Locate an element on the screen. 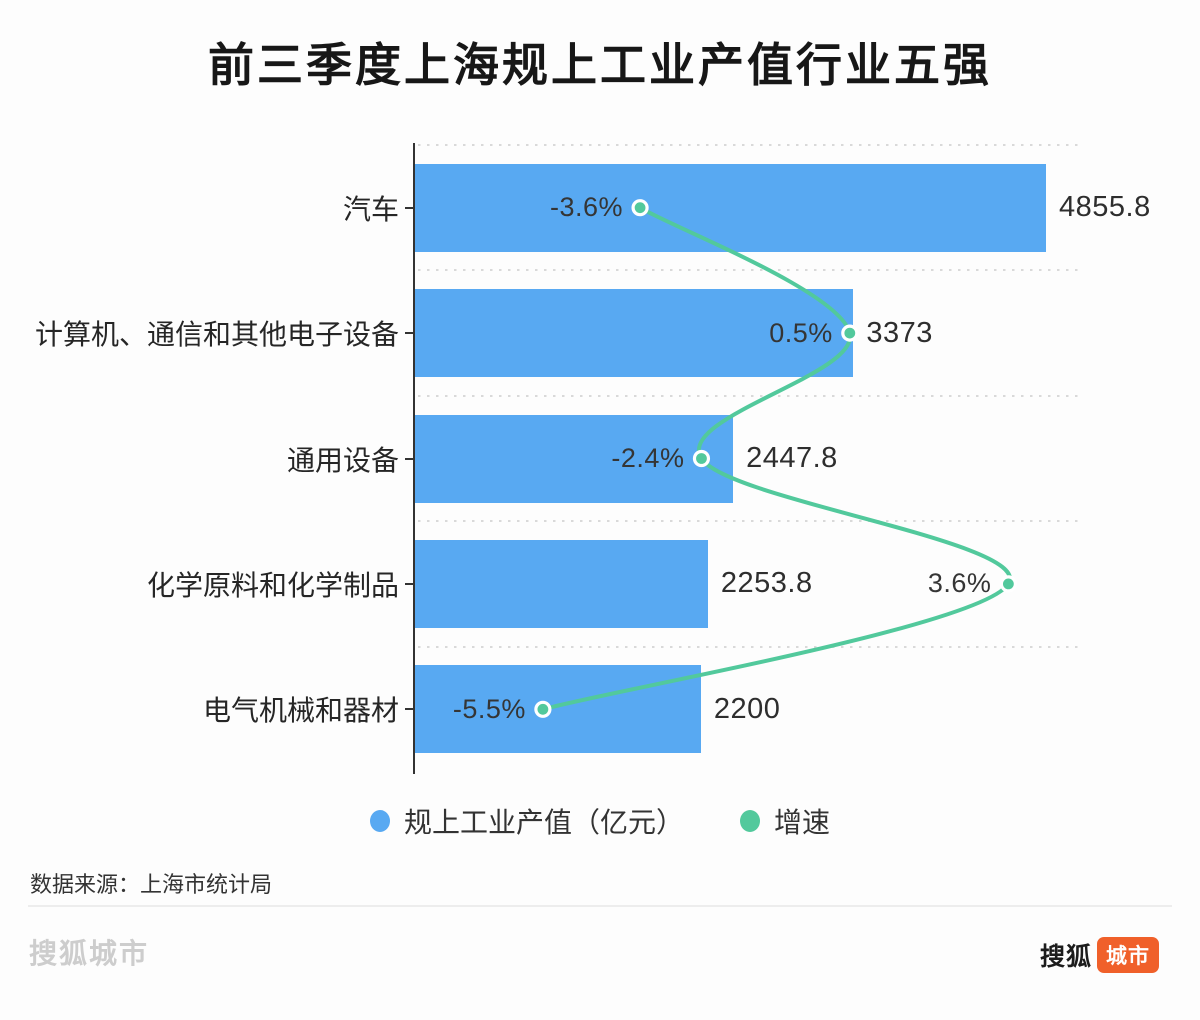 The width and height of the screenshot is (1200, 1020). category-label: 汽车 is located at coordinates (370, 209).